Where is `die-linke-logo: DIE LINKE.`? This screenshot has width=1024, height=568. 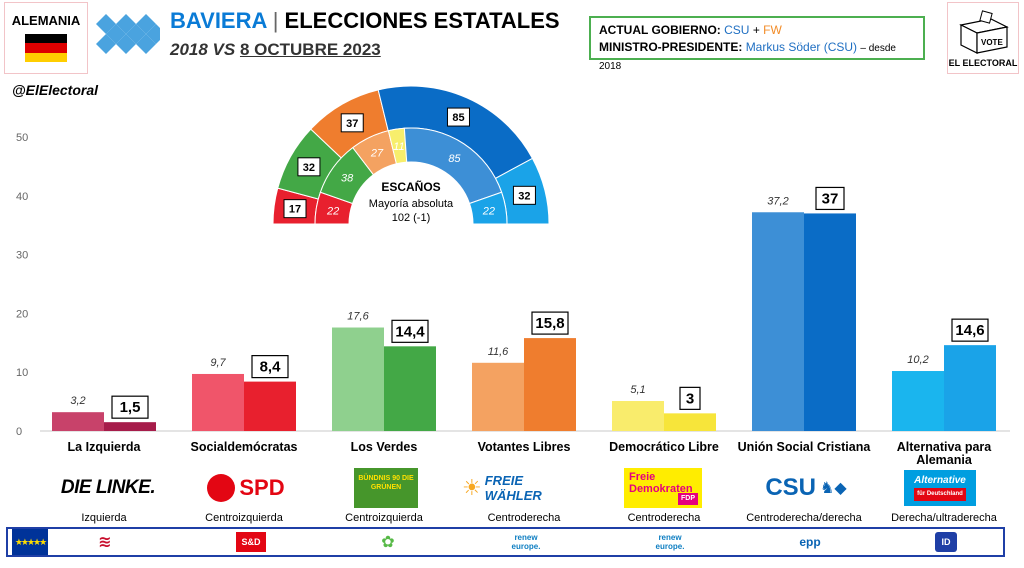 die-linke-logo: DIE LINKE. is located at coordinates (108, 487).